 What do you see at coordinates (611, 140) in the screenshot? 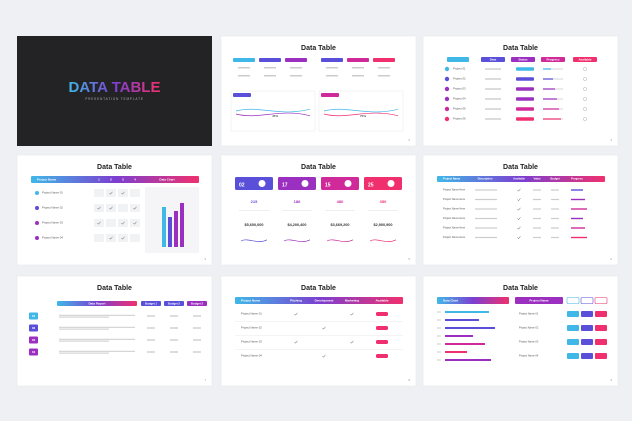
I see `page-number: 3` at bounding box center [611, 140].